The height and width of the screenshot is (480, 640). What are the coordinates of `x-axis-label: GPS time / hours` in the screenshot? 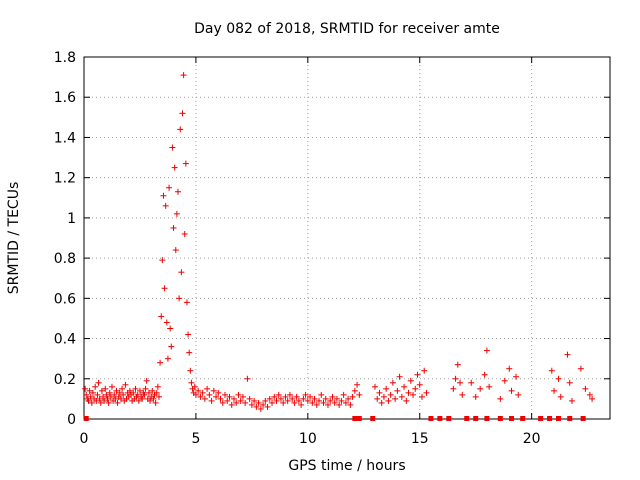 It's located at (346, 466).